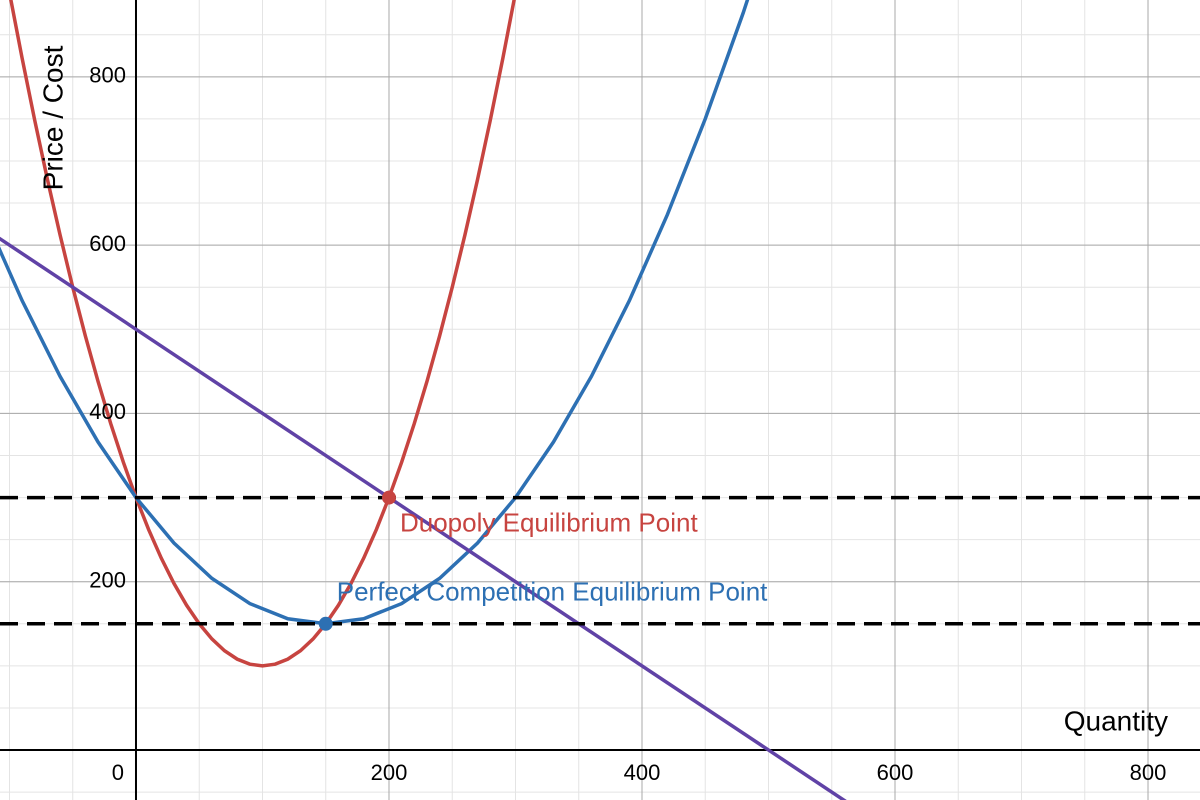 The image size is (1200, 800). What do you see at coordinates (107, 580) in the screenshot?
I see `y-tick-label: 200` at bounding box center [107, 580].